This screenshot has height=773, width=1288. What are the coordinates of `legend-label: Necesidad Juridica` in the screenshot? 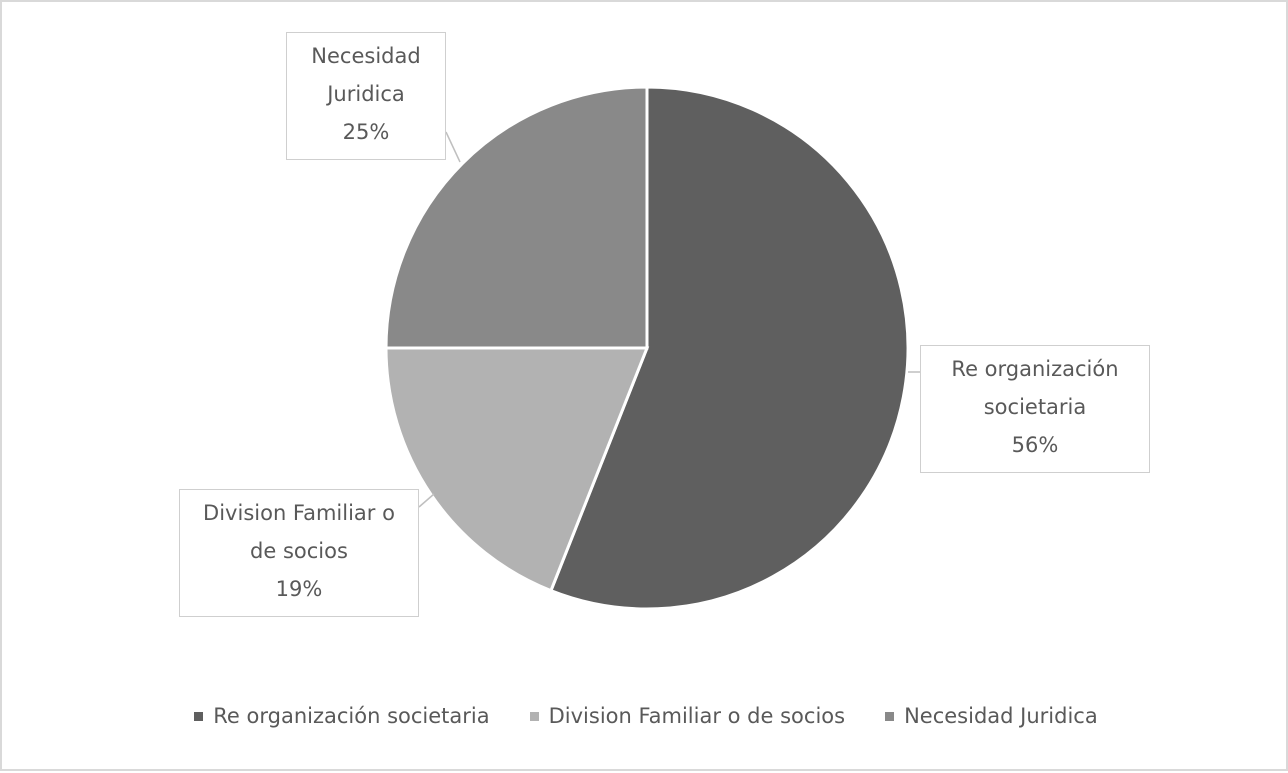 It's located at (1001, 716).